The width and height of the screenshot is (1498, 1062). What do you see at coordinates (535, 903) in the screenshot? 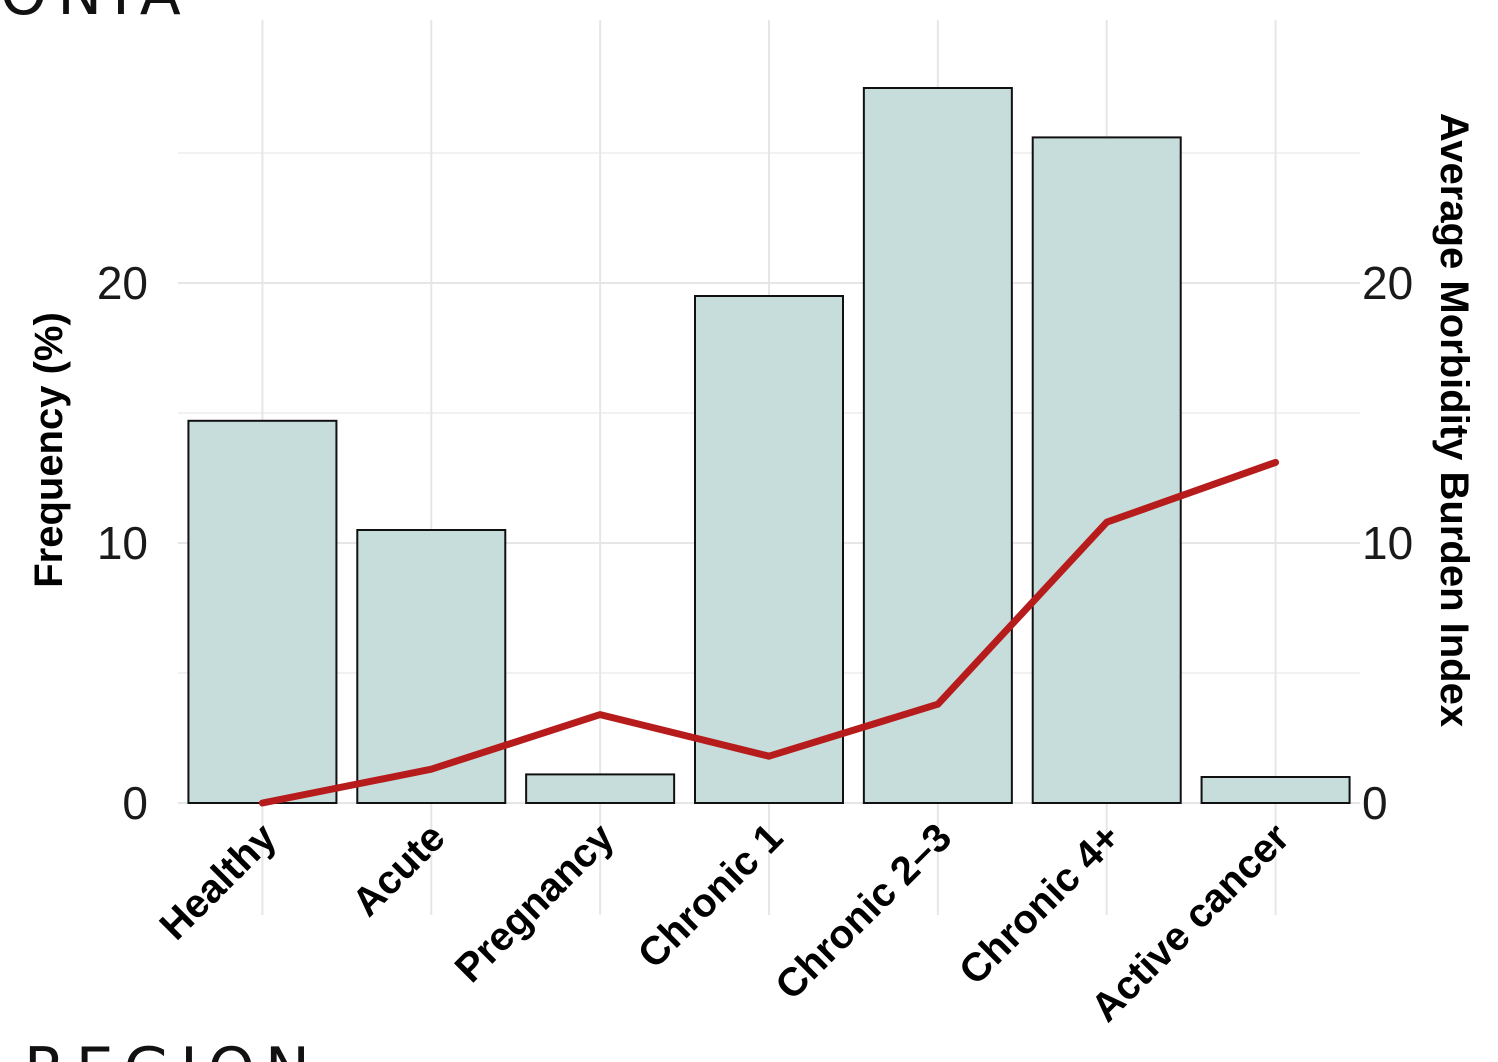
I see `x-tick-label: Pregnancy` at bounding box center [535, 903].